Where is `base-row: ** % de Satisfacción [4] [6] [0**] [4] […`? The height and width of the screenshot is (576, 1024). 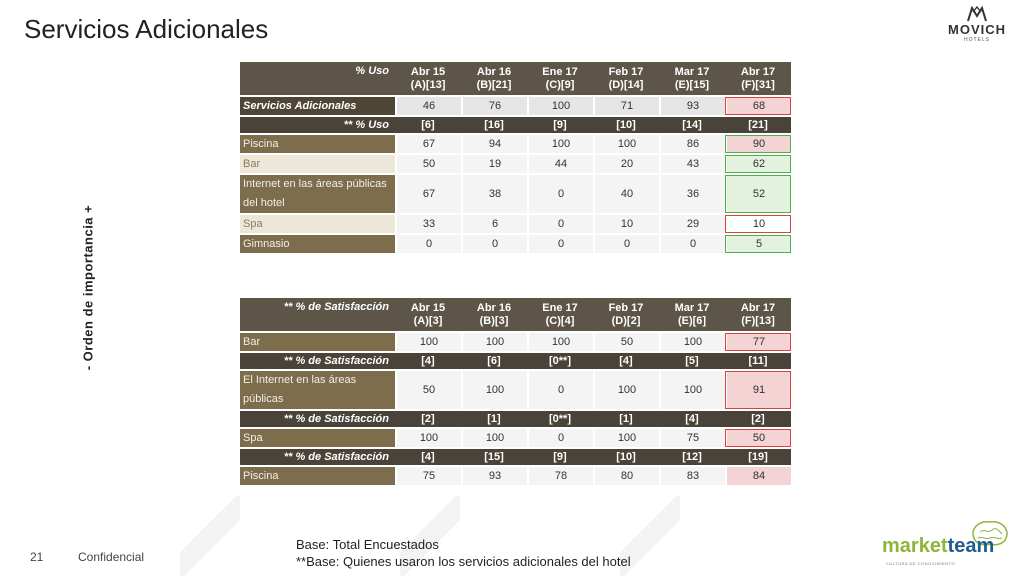
base-row: ** % de Satisfacción [4] [6] [0**] [4] [… is located at coordinates (515, 361).